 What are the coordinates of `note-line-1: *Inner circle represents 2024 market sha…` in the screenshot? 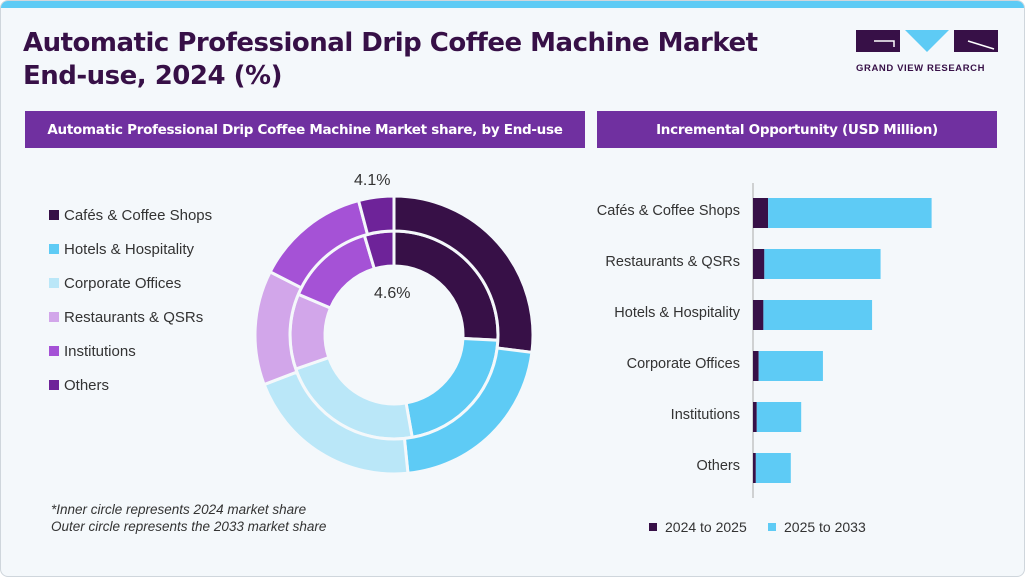 It's located at (179, 509).